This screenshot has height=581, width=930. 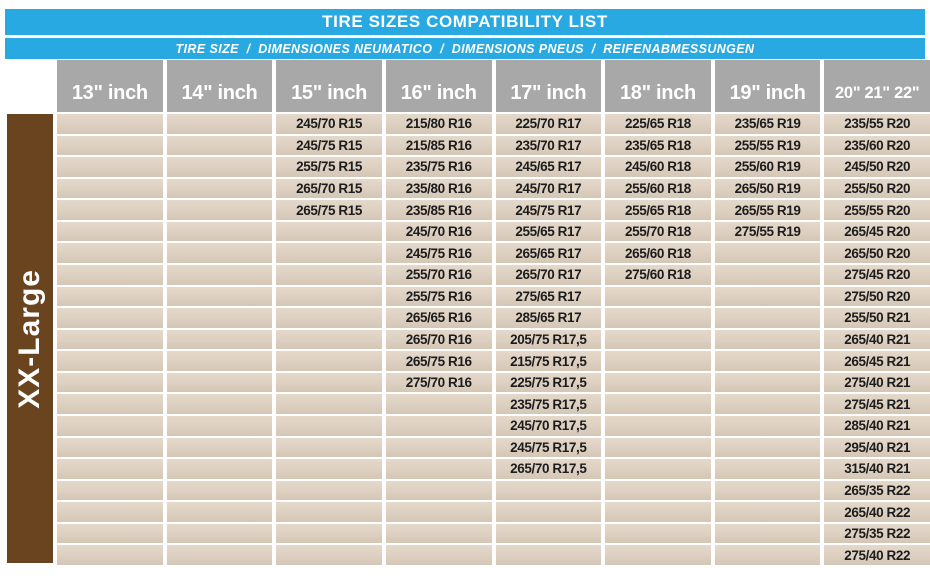 I want to click on tire-size-cell: 245/70 R16, so click(x=438, y=231).